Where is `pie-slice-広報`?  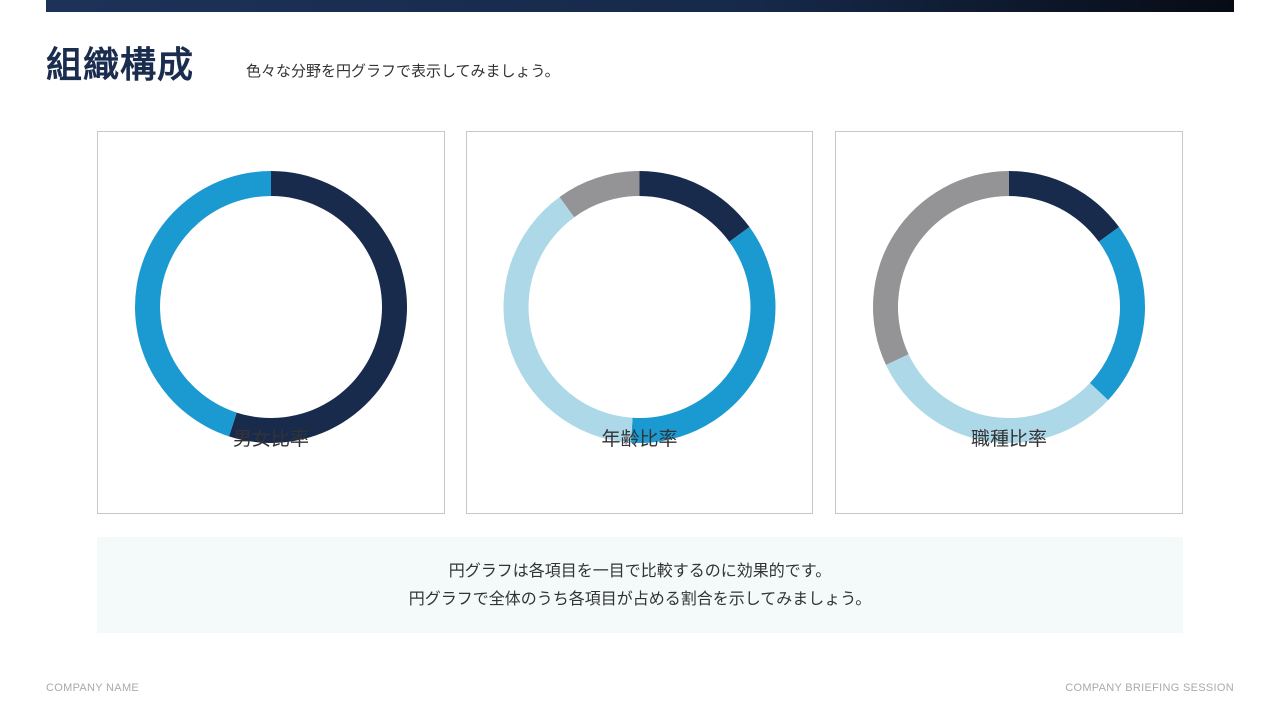
pie-slice-広報 is located at coordinates (1117, 314).